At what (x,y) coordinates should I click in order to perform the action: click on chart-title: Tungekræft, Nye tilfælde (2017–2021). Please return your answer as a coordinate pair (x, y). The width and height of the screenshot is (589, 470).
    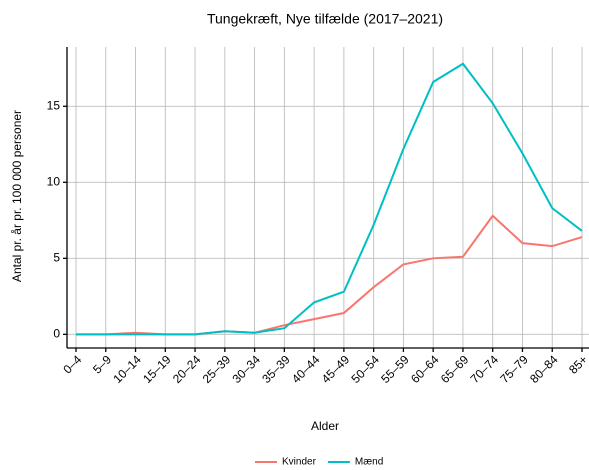
    Looking at the image, I should click on (325, 19).